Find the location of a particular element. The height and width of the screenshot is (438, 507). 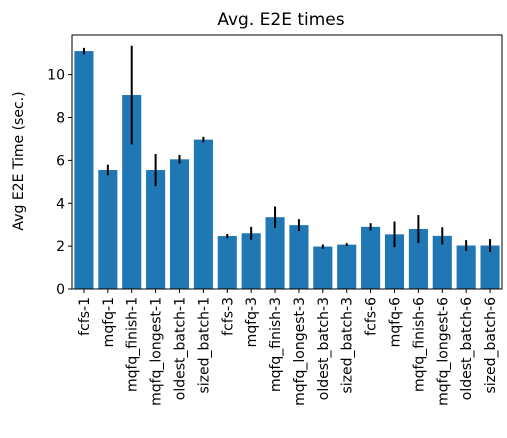

x-tick-label: mqfq-3 is located at coordinates (252, 322).